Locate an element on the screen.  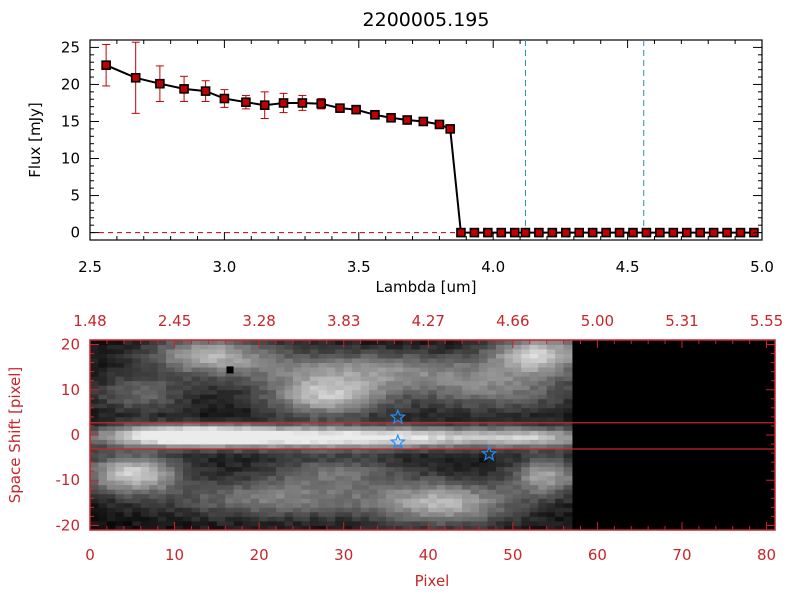
data-point is located at coordinates (340, 108).